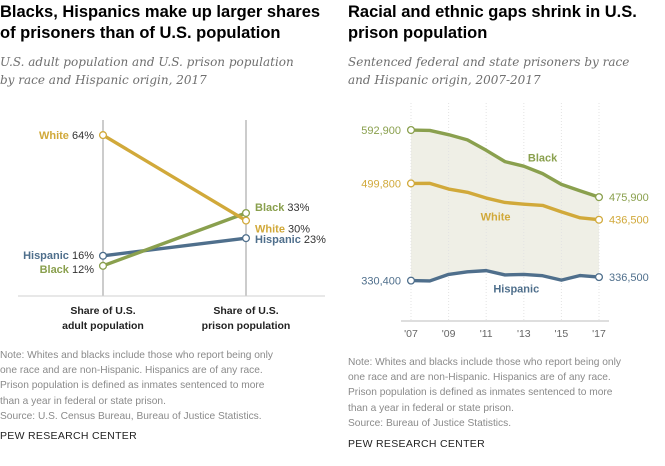 Image resolution: width=665 pixels, height=466 pixels. Describe the element at coordinates (246, 220) in the screenshot. I see `slope-point-white-end` at that location.